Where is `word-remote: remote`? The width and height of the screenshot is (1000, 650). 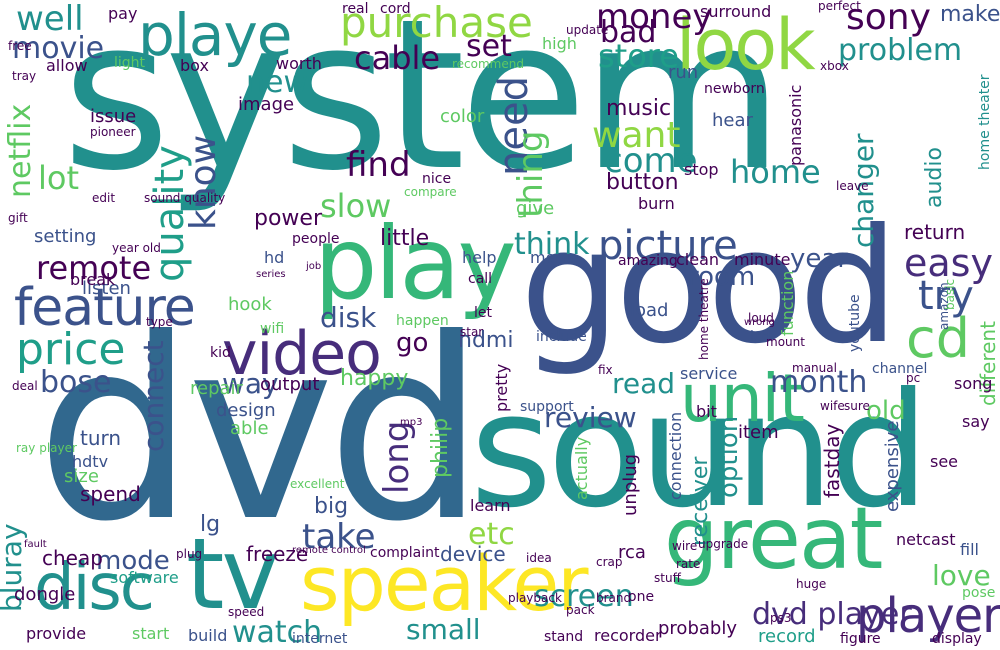 word-remote: remote is located at coordinates (94, 268).